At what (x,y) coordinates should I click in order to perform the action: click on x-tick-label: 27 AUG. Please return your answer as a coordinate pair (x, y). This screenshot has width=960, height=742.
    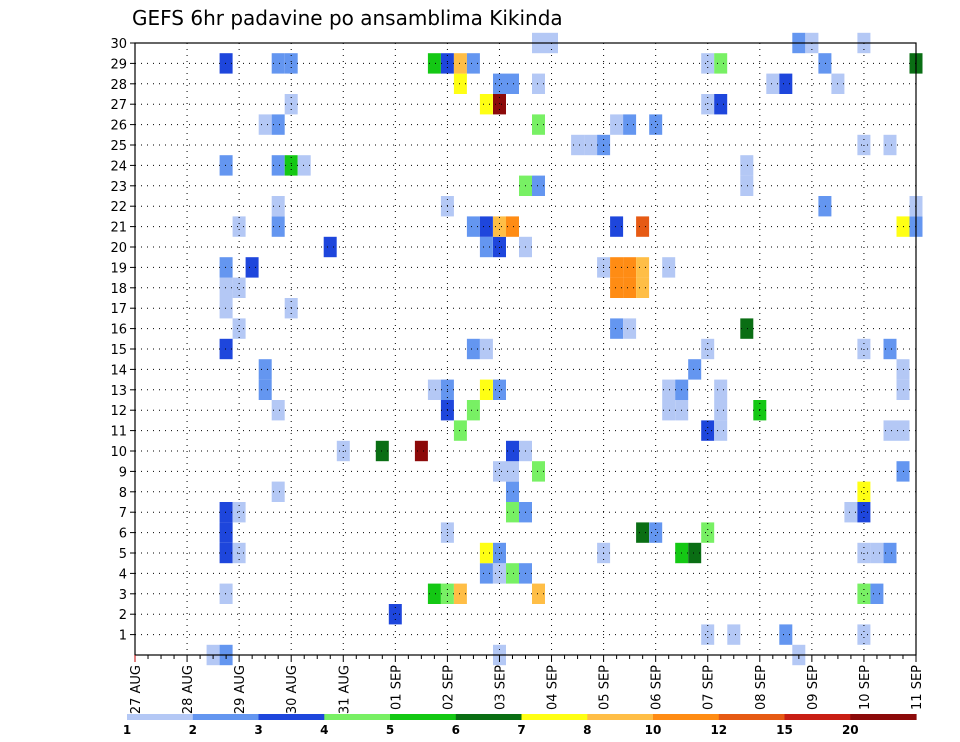
    Looking at the image, I should click on (136, 689).